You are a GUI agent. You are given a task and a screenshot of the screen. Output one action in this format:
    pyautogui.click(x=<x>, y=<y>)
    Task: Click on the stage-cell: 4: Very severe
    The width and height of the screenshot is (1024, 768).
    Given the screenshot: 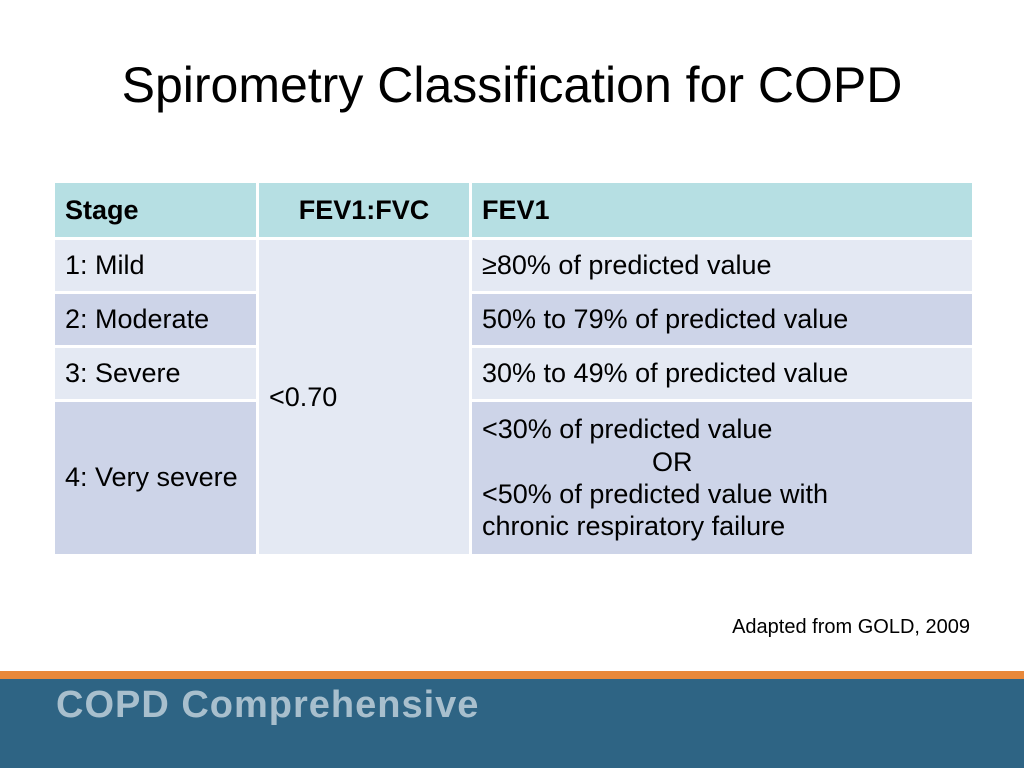 What is the action you would take?
    pyautogui.click(x=155, y=478)
    